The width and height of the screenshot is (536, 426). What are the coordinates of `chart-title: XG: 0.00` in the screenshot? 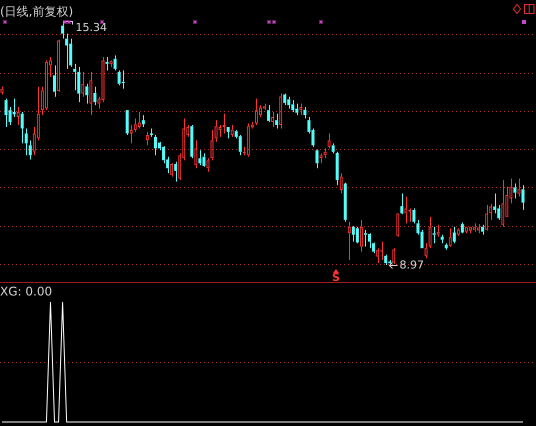 It's located at (26, 291).